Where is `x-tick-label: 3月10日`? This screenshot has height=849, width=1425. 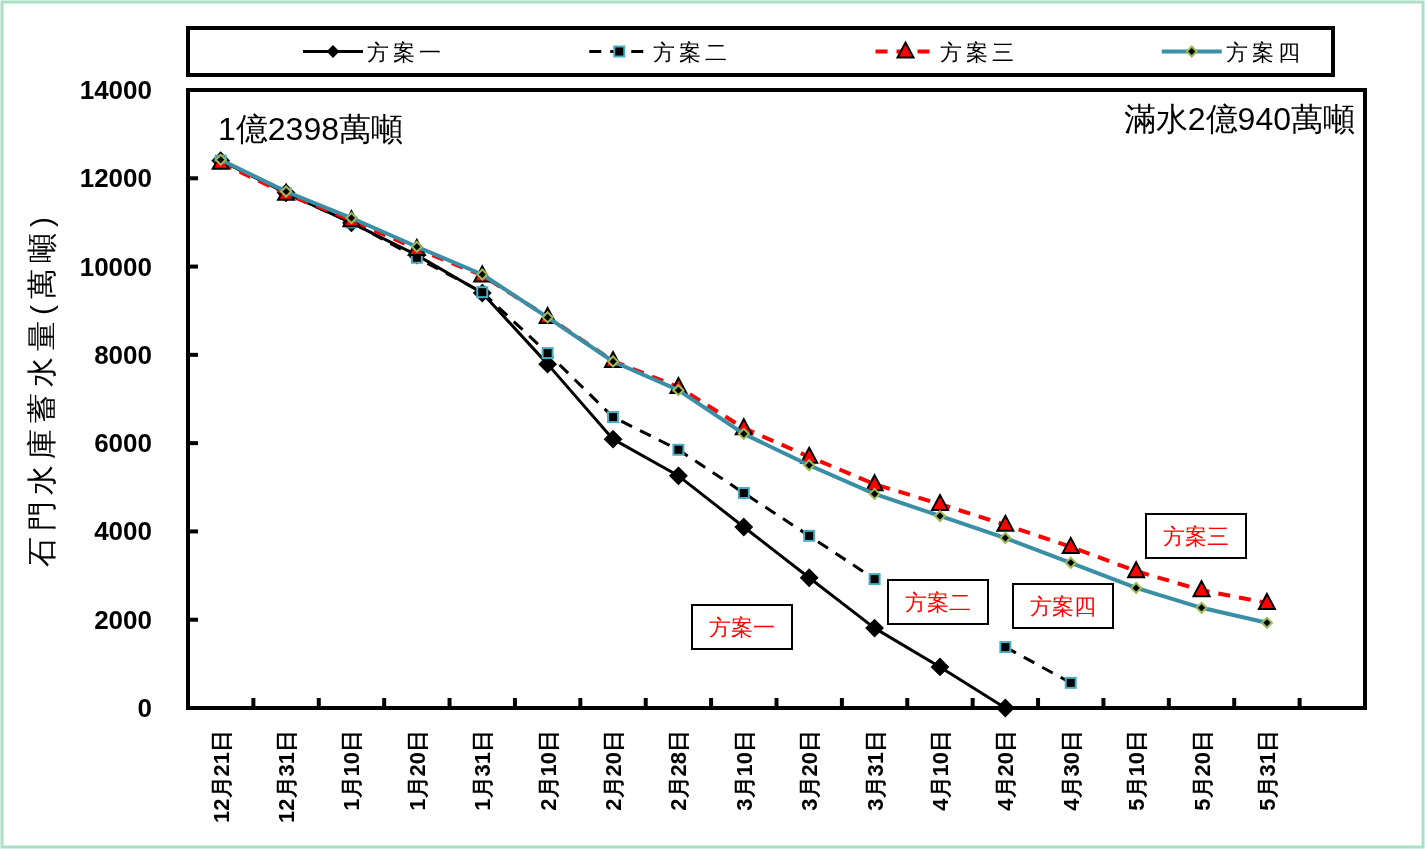
x-tick-label: 3月10日 is located at coordinates (744, 770).